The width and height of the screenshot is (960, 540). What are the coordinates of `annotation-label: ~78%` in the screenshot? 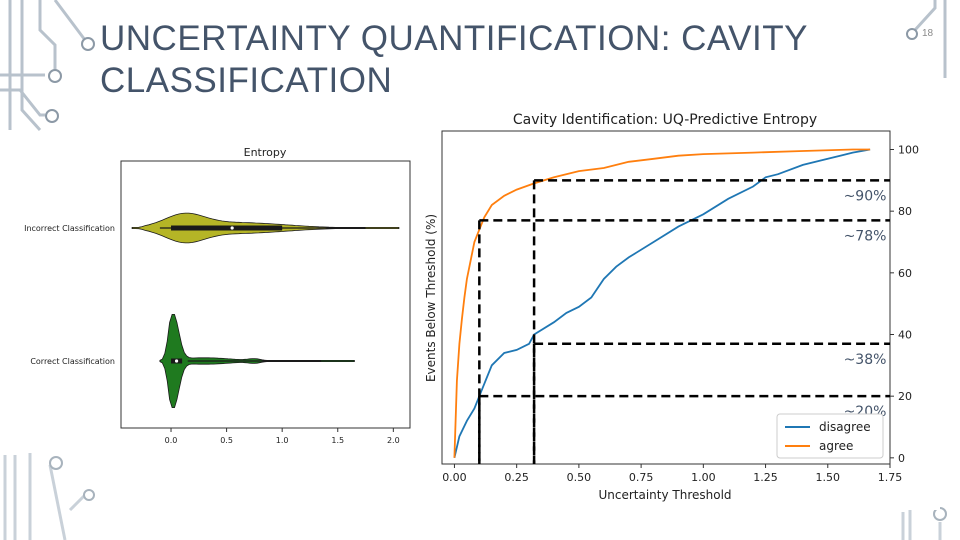 It's located at (865, 236).